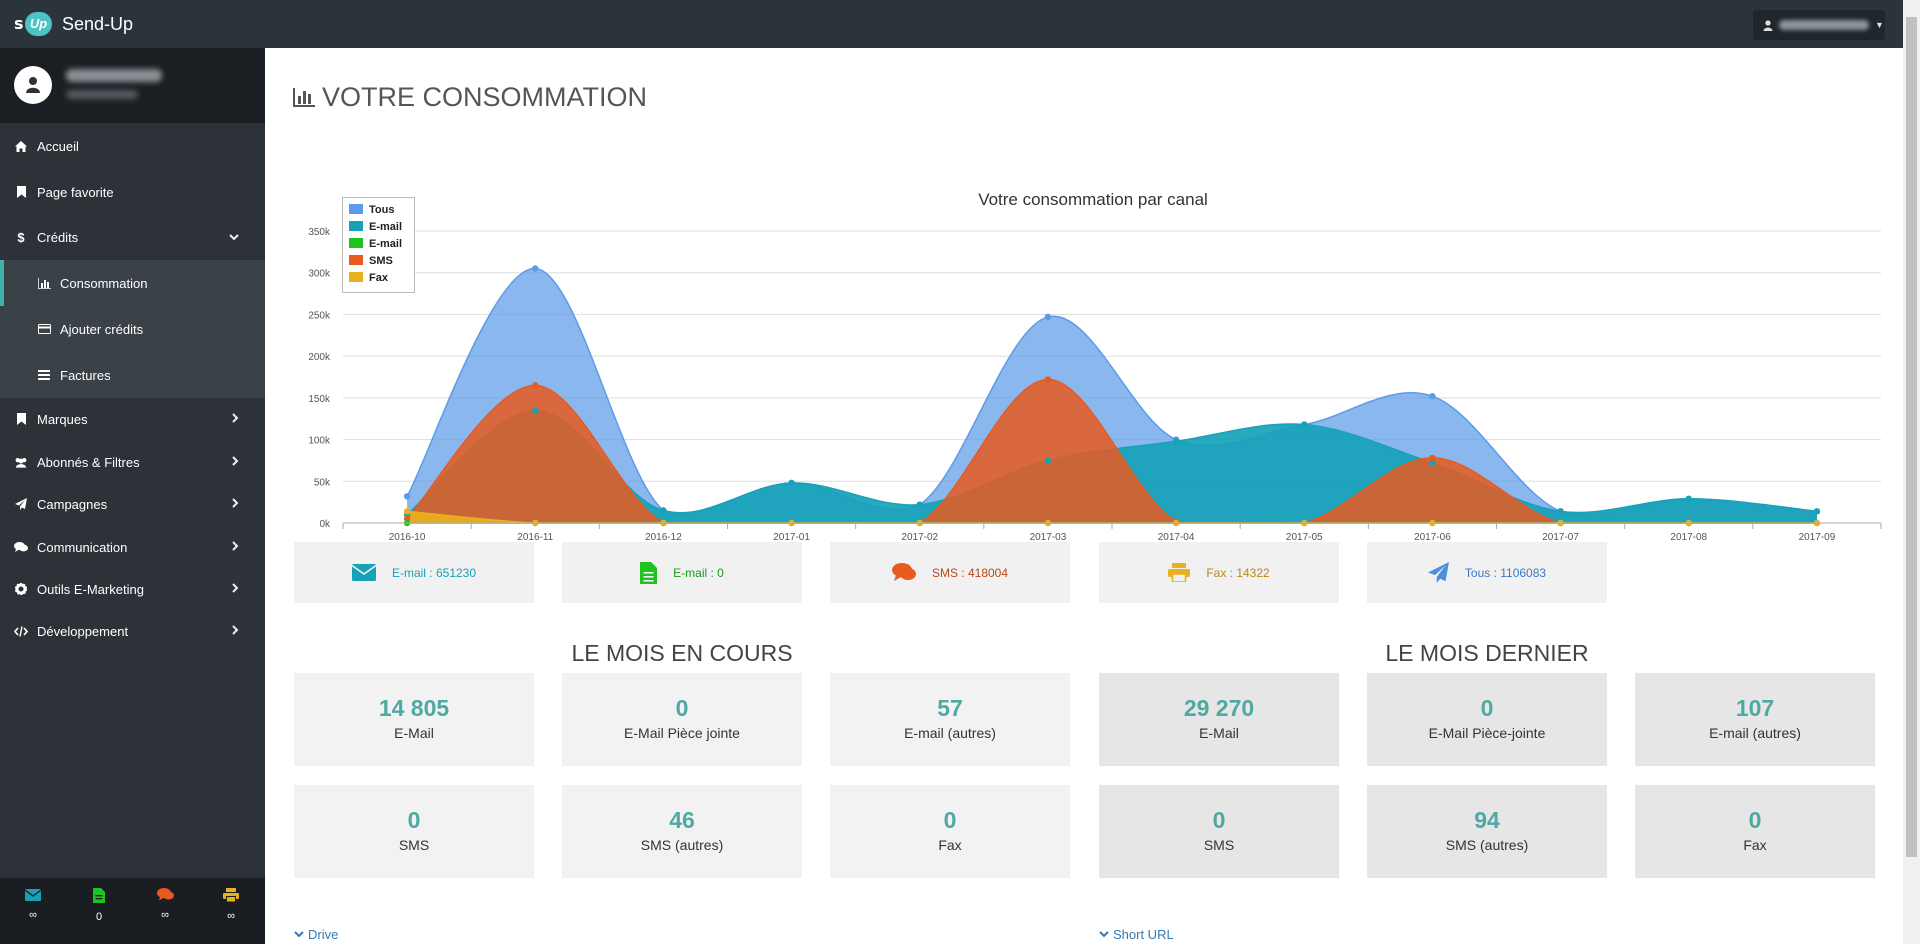 This screenshot has width=1920, height=944. I want to click on avatar, so click(33, 85).